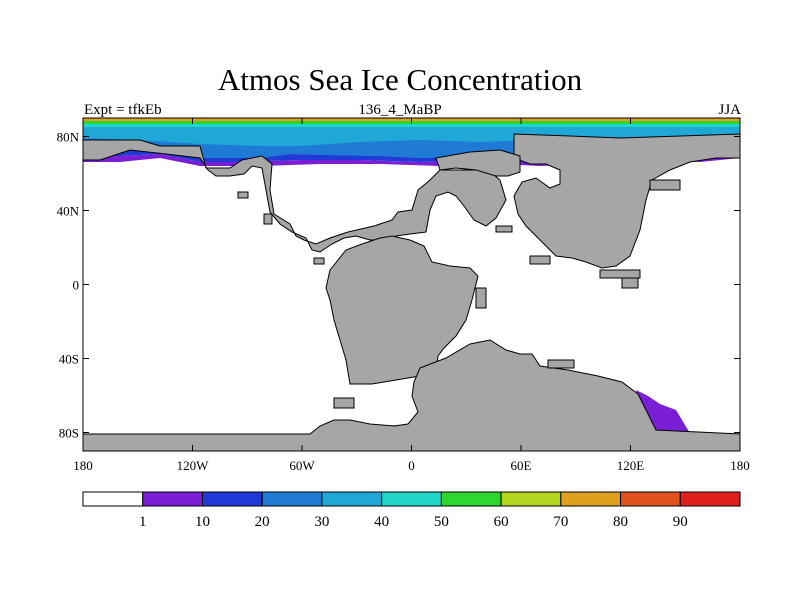 The height and width of the screenshot is (600, 800). What do you see at coordinates (478, 163) in the screenshot?
I see `landmass-north-central` at bounding box center [478, 163].